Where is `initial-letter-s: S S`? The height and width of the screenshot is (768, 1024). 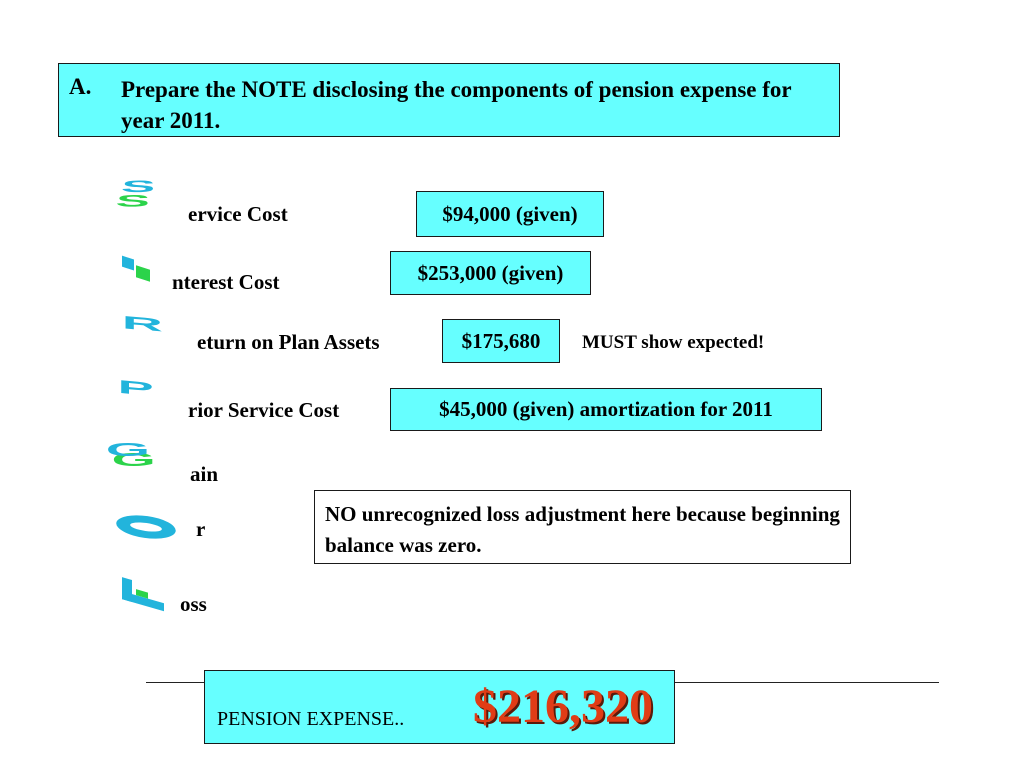 initial-letter-s: S S is located at coordinates (142, 198).